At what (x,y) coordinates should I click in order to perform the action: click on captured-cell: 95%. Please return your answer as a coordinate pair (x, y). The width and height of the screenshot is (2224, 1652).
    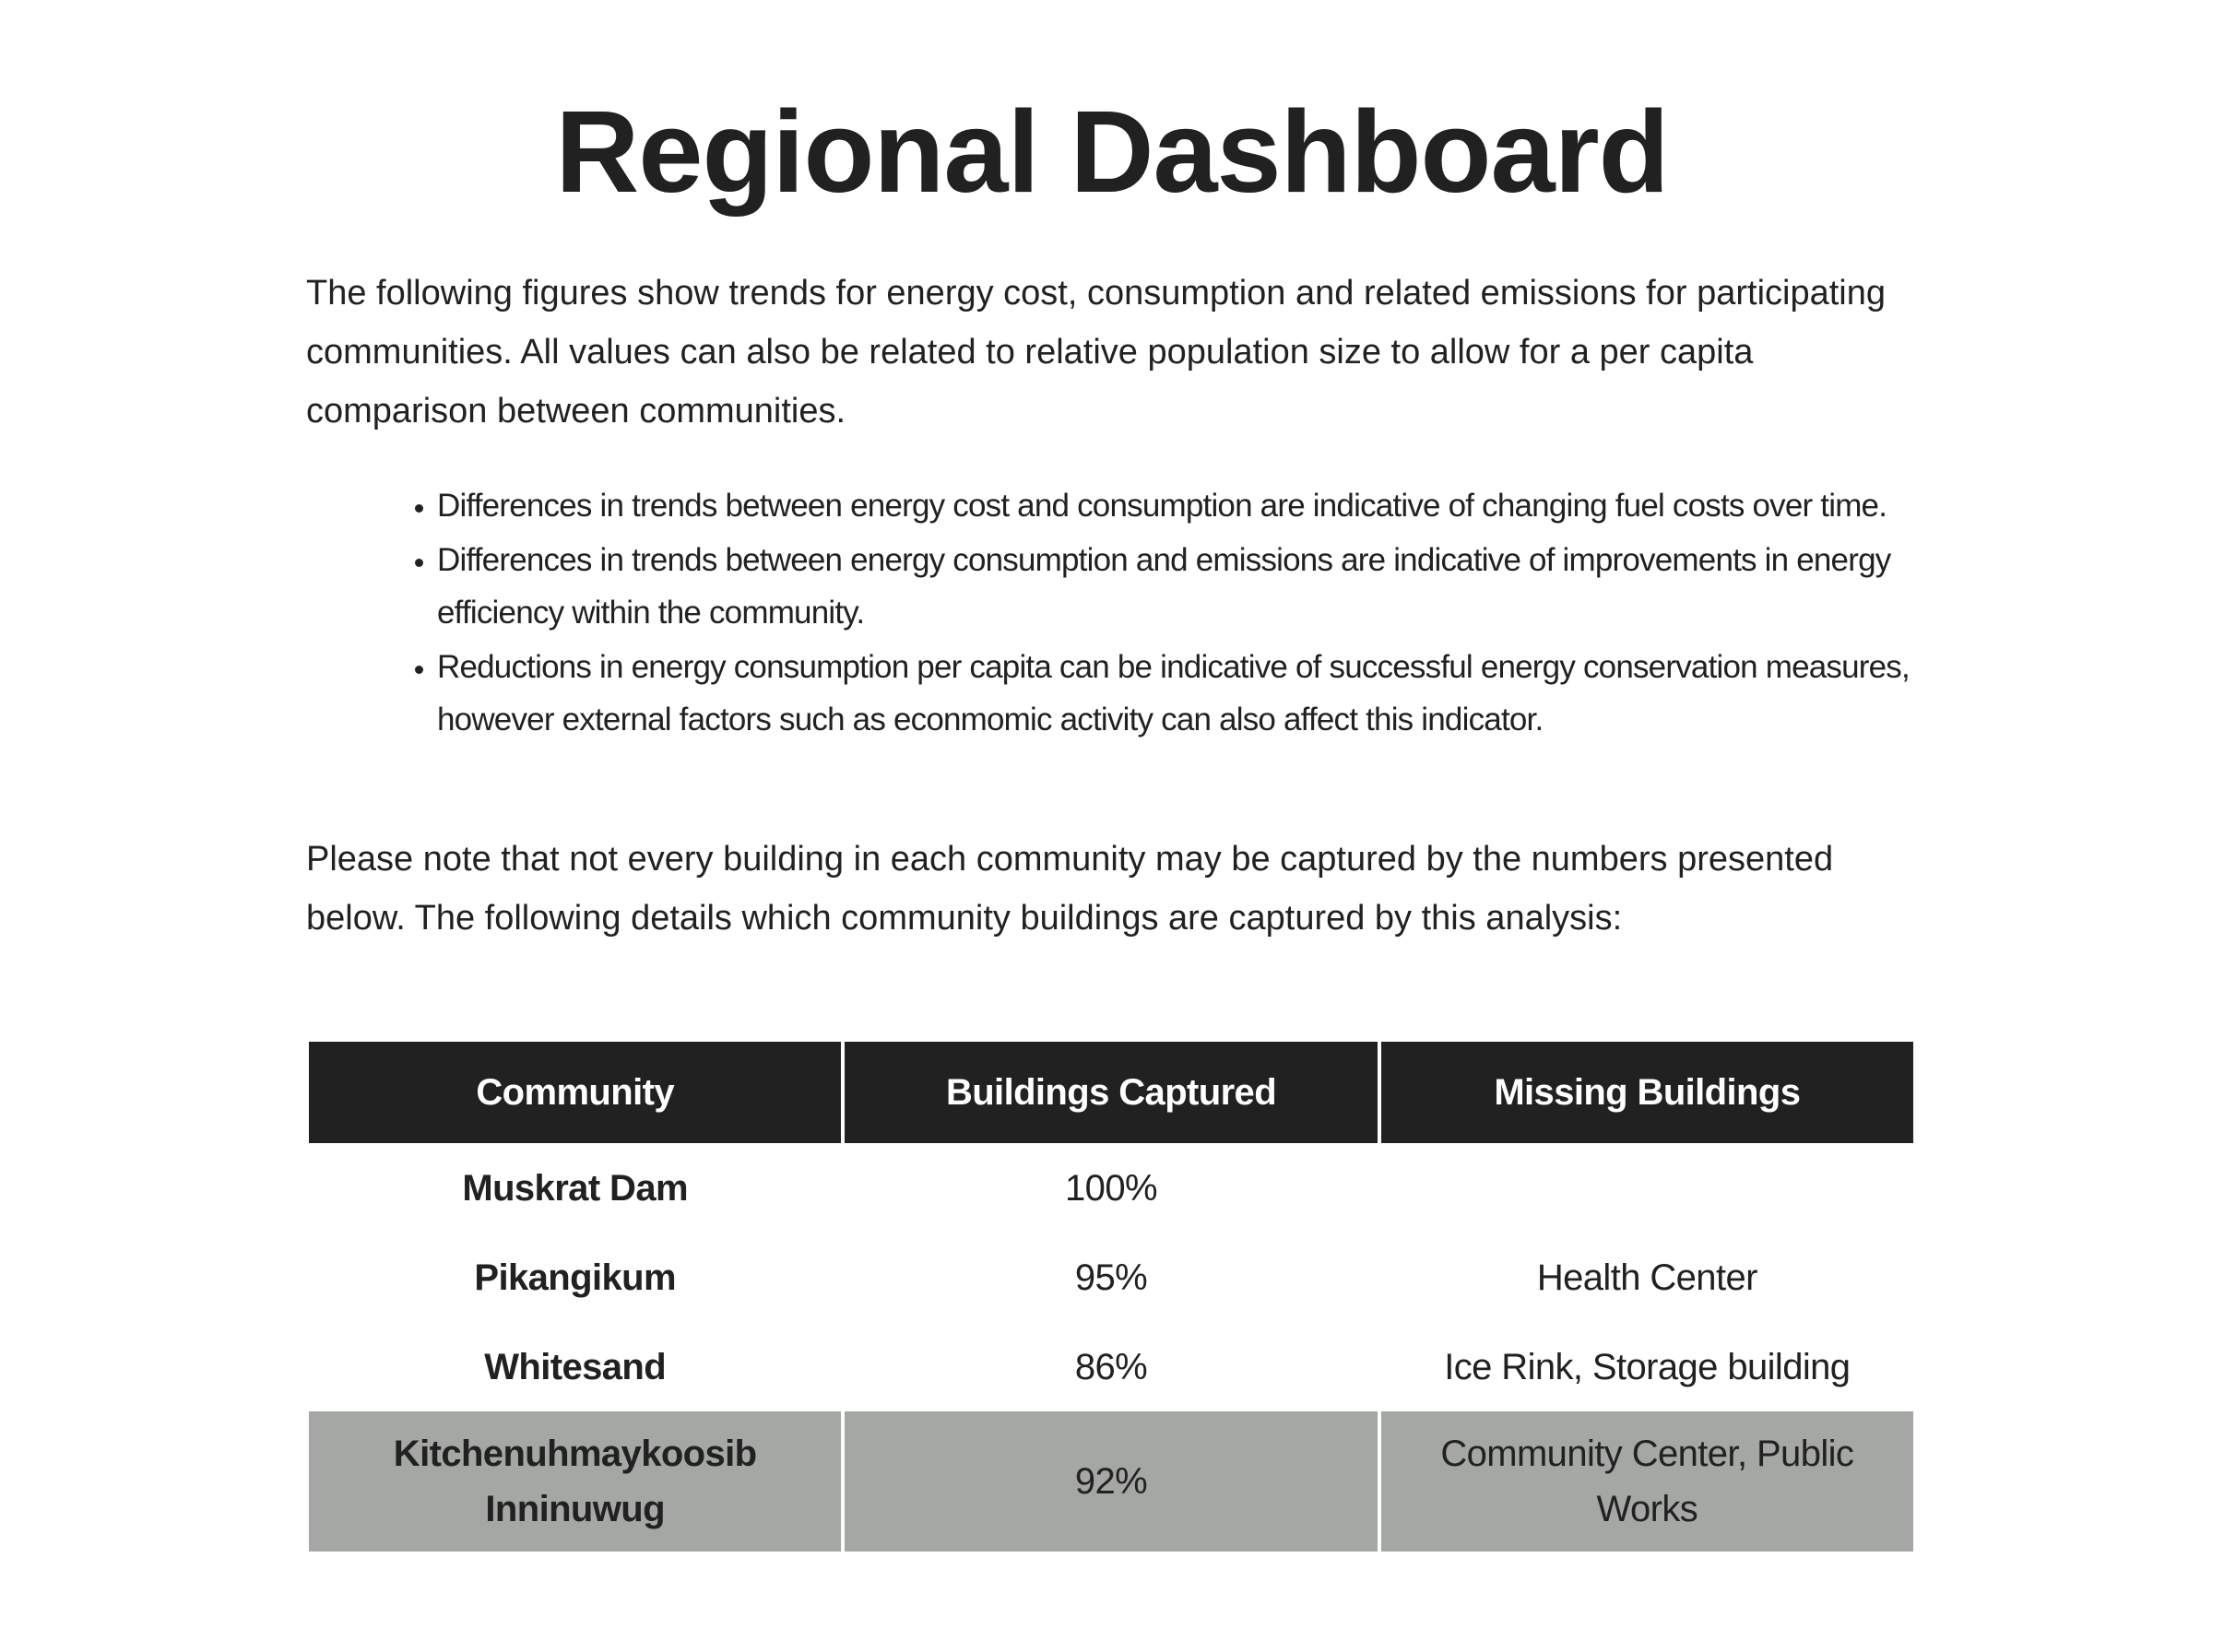
    Looking at the image, I should click on (1111, 1277).